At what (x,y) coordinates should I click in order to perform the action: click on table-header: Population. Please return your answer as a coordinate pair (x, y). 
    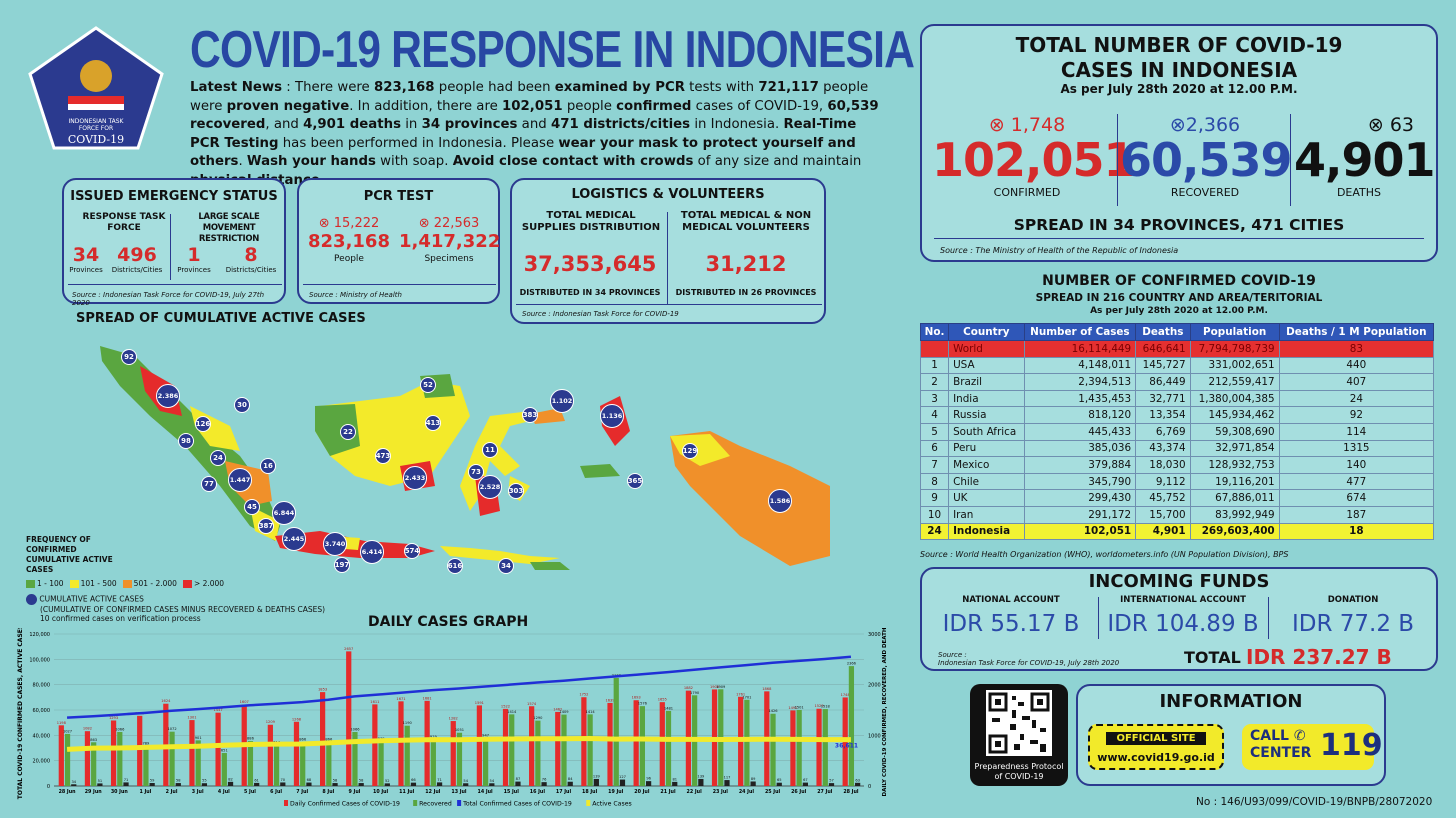
    Looking at the image, I should click on (1234, 332).